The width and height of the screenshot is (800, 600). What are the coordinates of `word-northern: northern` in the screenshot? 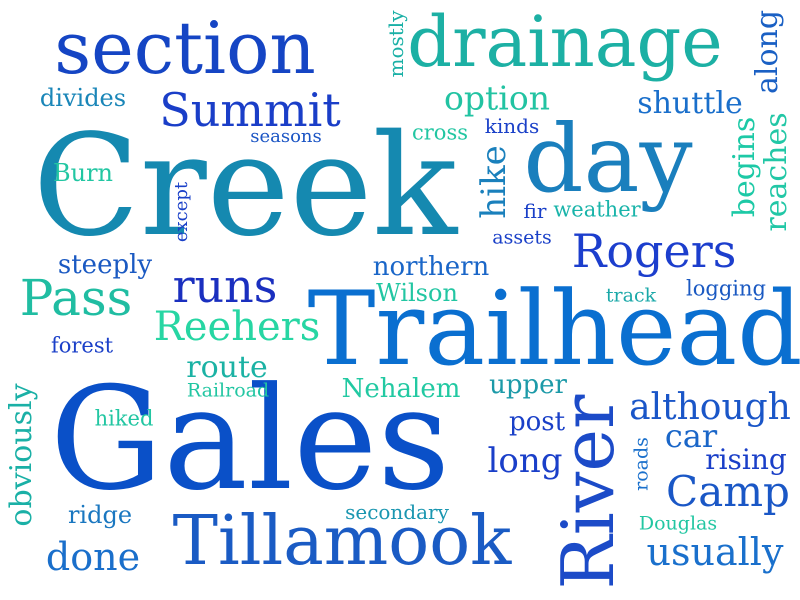 It's located at (431, 267).